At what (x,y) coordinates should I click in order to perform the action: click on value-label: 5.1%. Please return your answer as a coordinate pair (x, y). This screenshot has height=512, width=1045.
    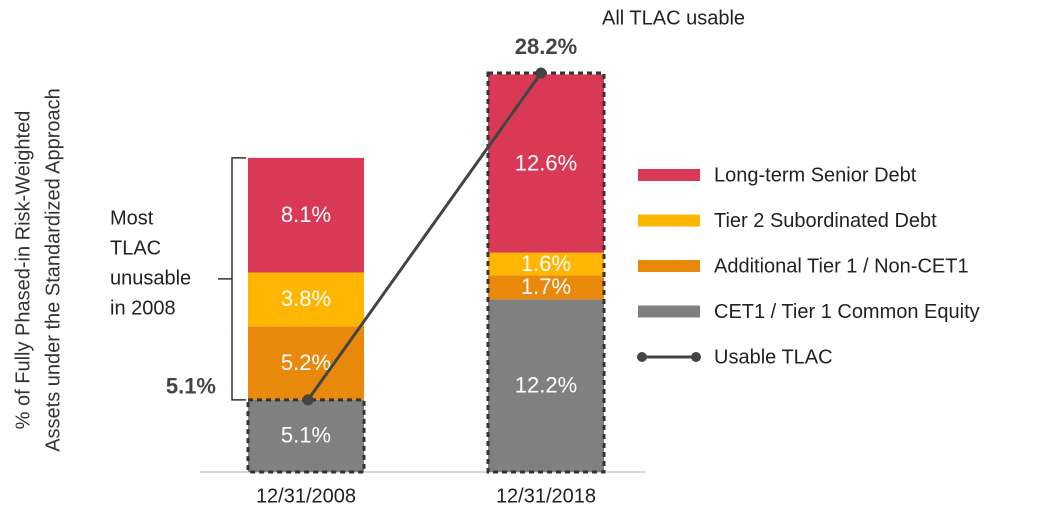
    Looking at the image, I should click on (306, 435).